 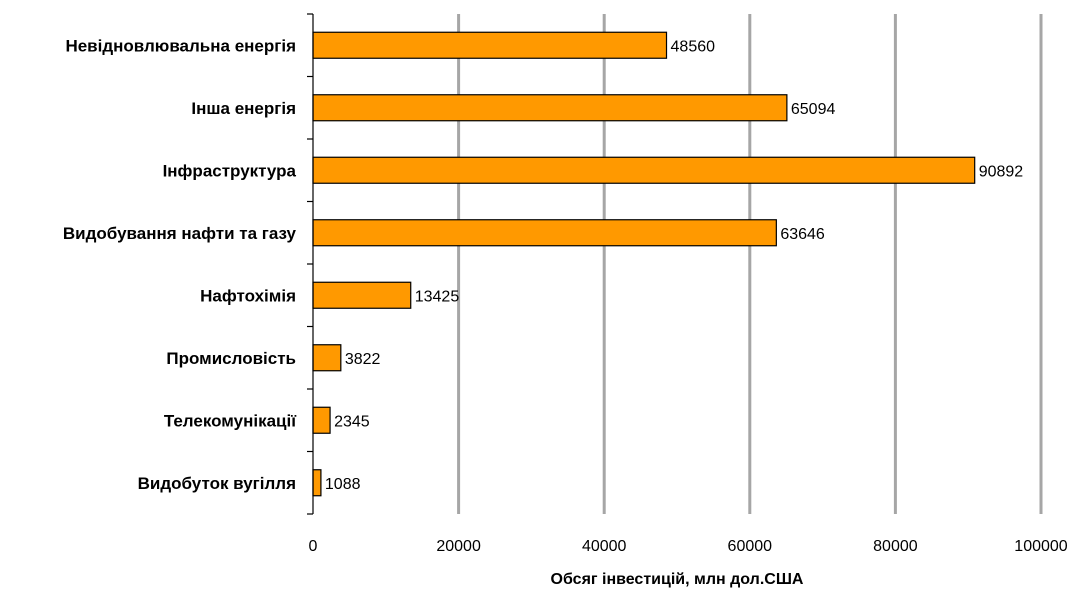 What do you see at coordinates (217, 483) in the screenshot?
I see `category-label: Видобуток вугілля` at bounding box center [217, 483].